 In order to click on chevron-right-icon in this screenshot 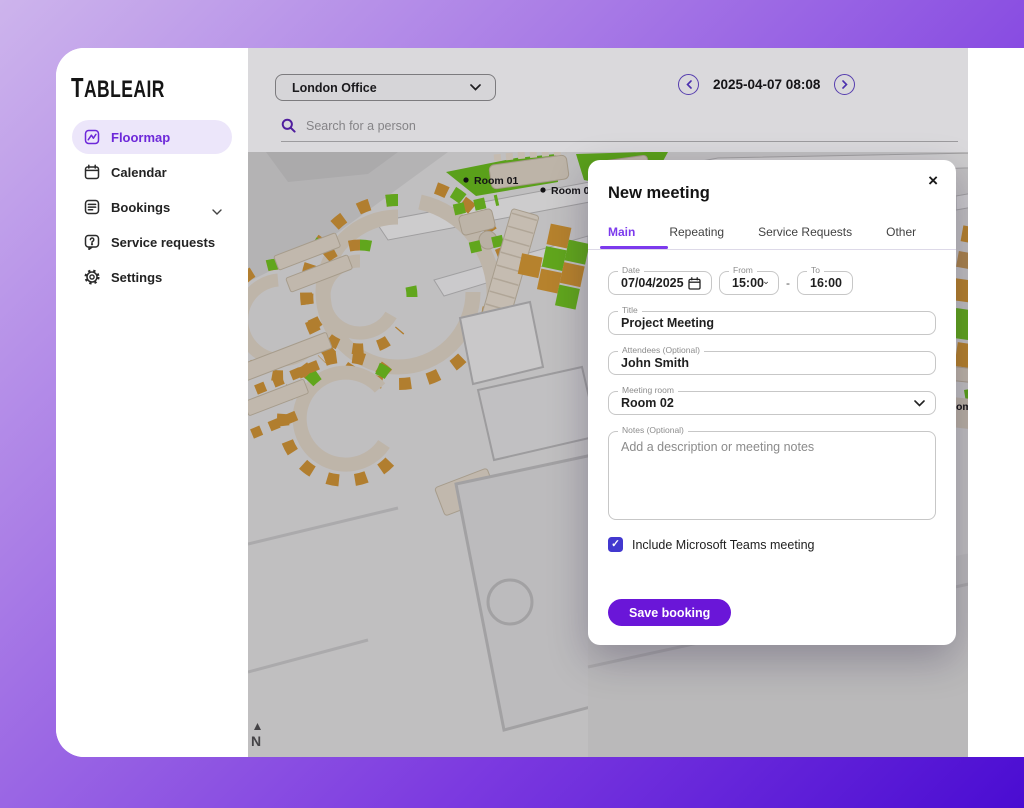, I will do `click(845, 84)`.